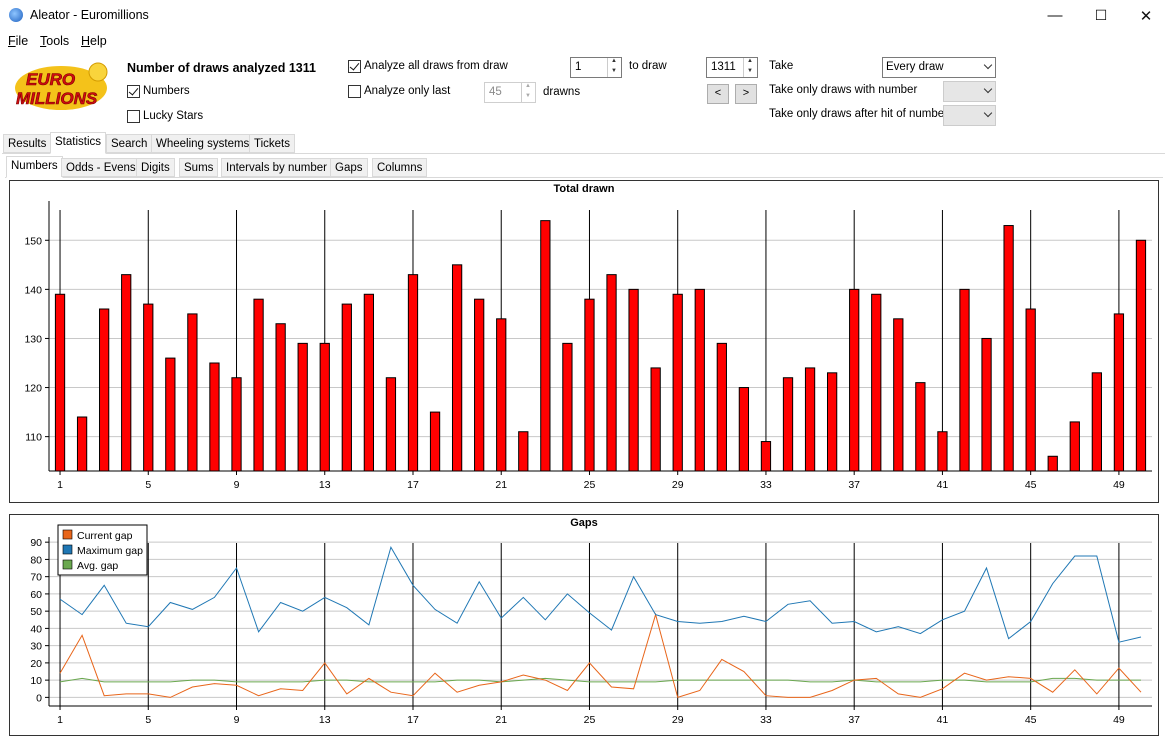  I want to click on analyze-all-label: Analyze all draws from draw, so click(436, 66).